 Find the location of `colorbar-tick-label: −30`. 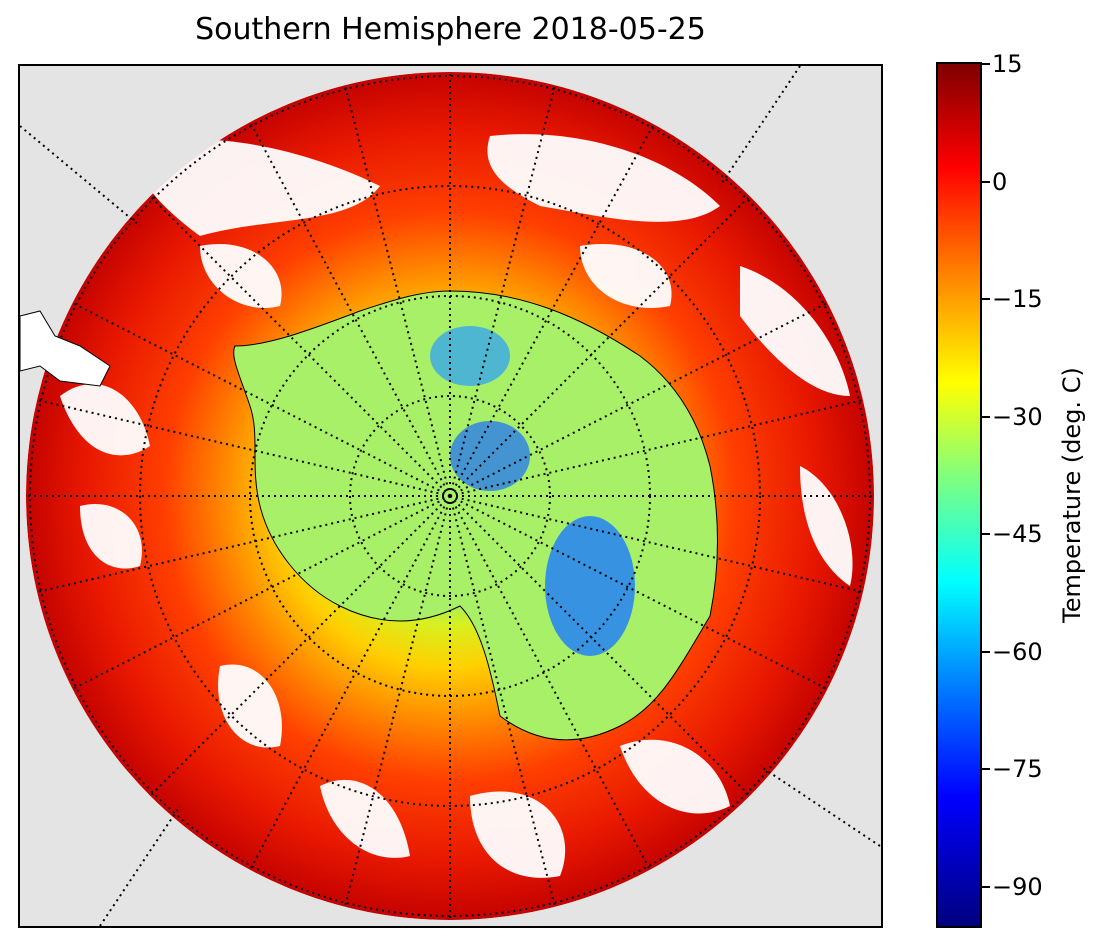

colorbar-tick-label: −30 is located at coordinates (1017, 416).